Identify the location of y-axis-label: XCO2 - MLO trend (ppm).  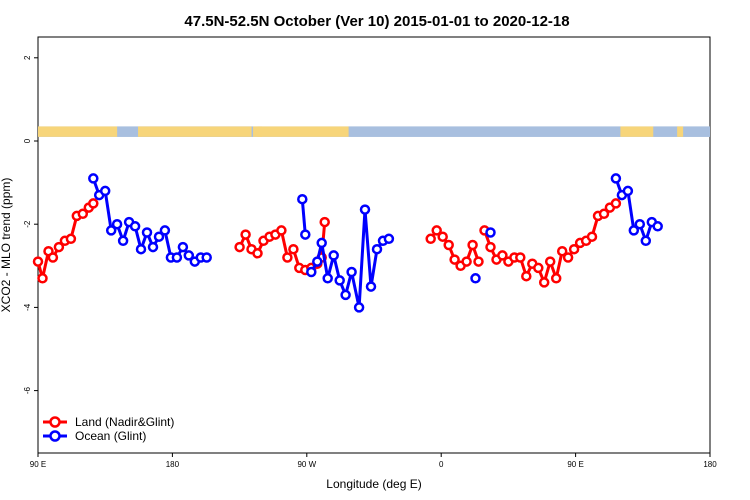
(6, 245).